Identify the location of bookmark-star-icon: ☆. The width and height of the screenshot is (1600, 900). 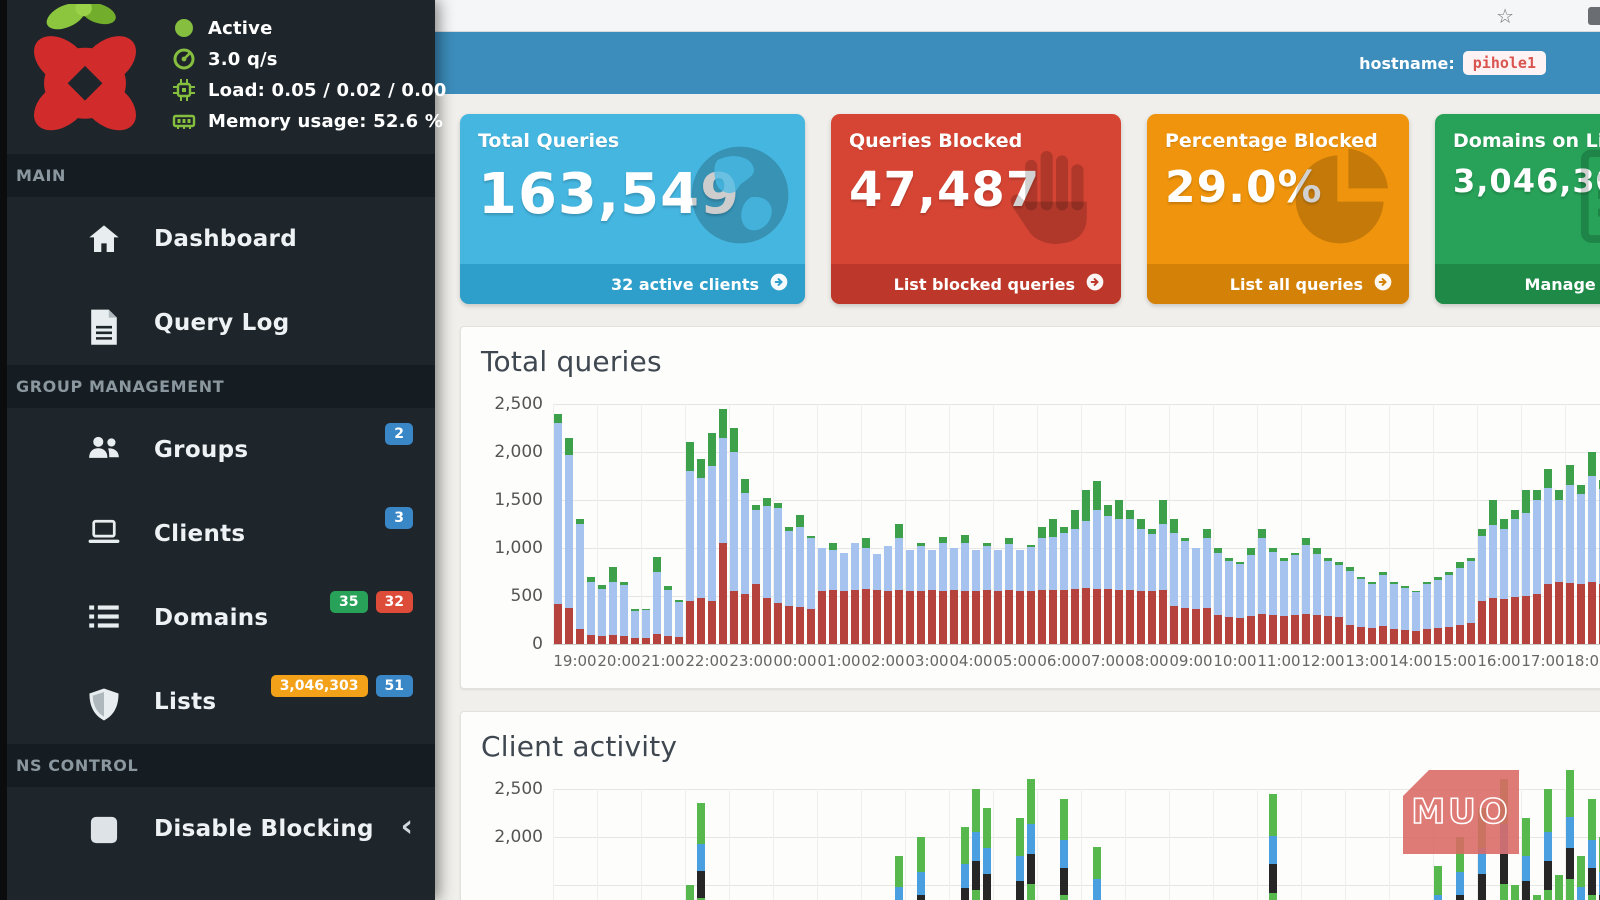
(1505, 15).